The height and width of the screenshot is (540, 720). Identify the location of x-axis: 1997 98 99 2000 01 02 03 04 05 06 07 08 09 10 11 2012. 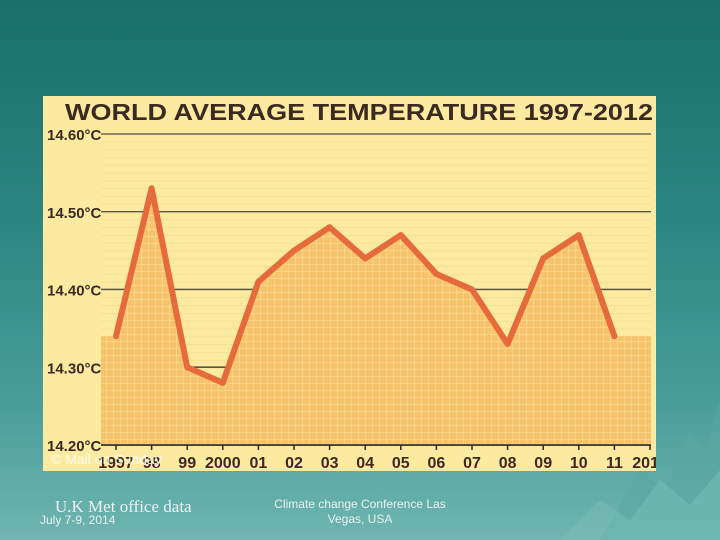
(377, 457).